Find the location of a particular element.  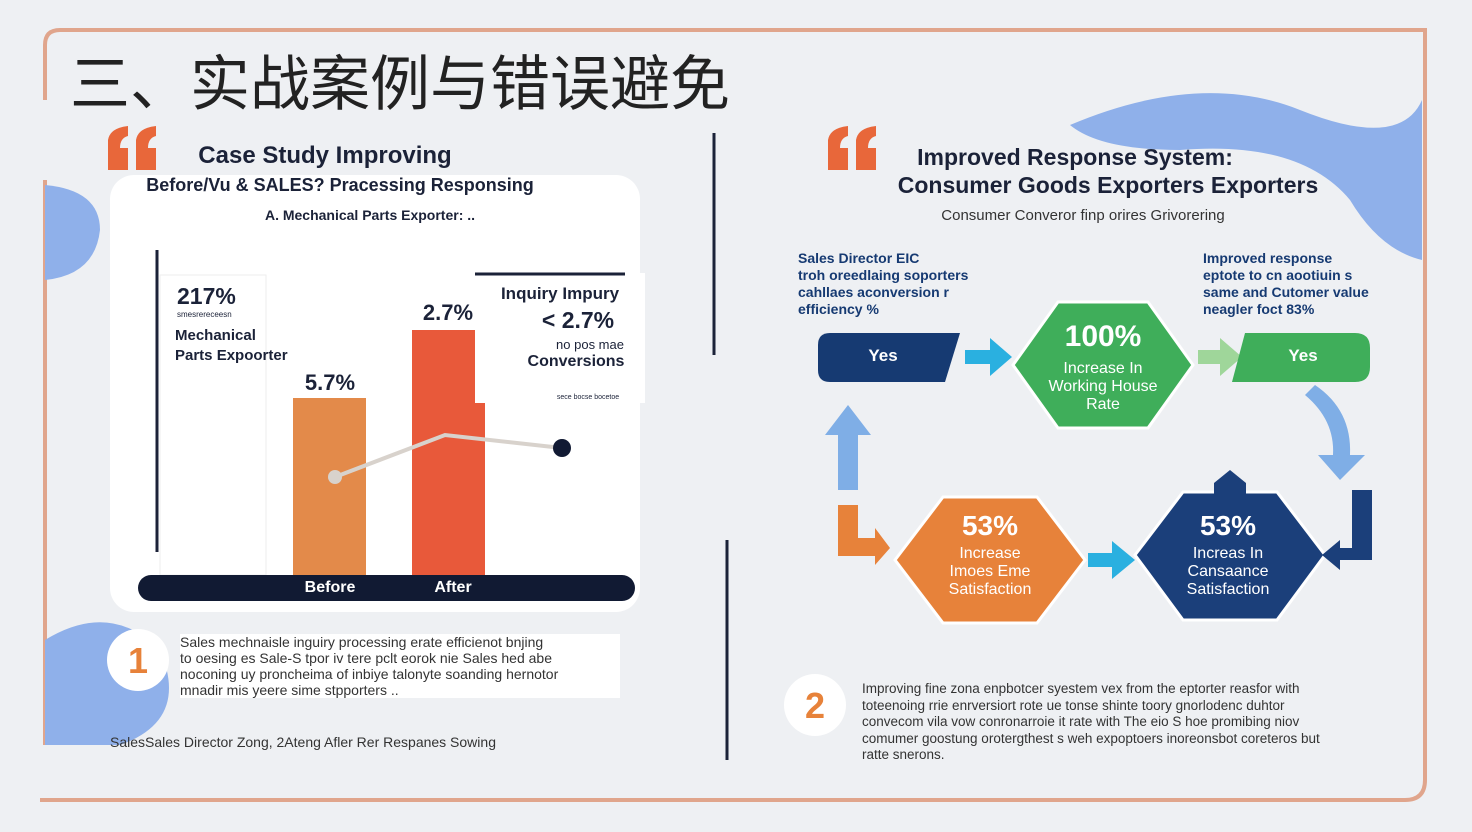

callout-sub: no pos mae is located at coordinates (590, 344).